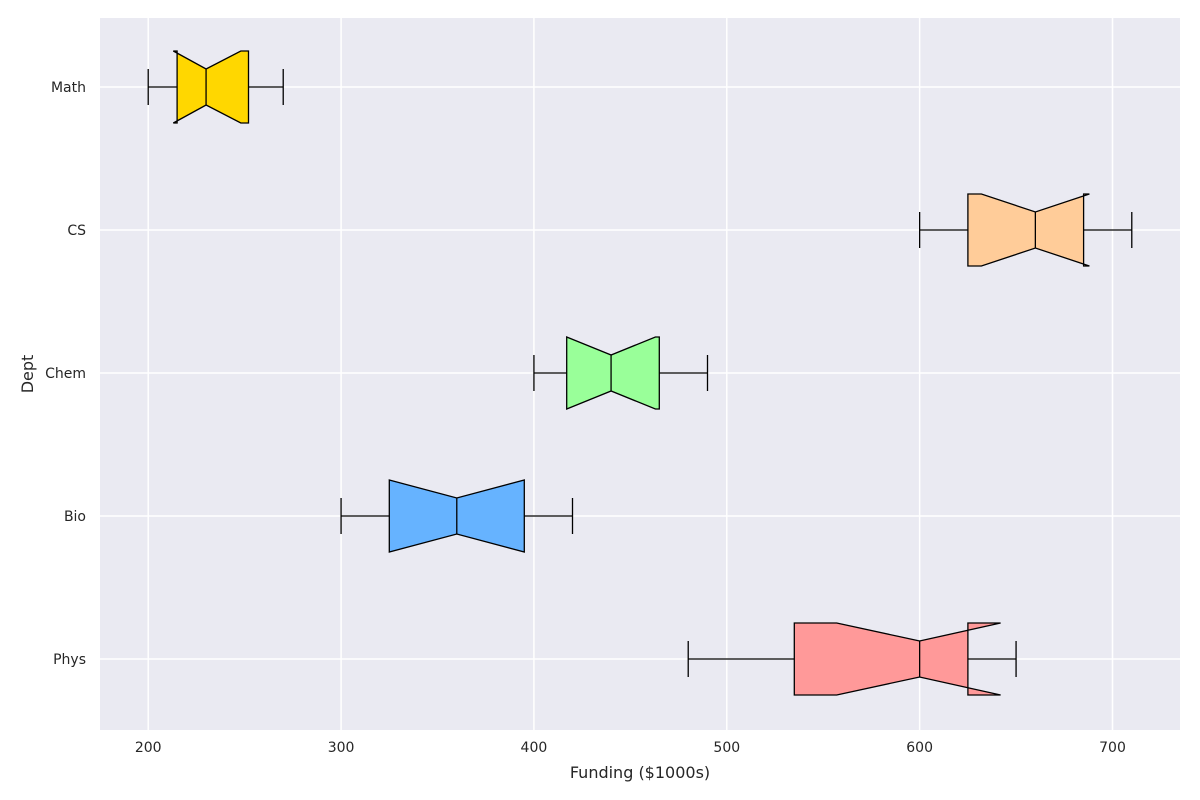  What do you see at coordinates (457, 516) in the screenshot?
I see `box-bio` at bounding box center [457, 516].